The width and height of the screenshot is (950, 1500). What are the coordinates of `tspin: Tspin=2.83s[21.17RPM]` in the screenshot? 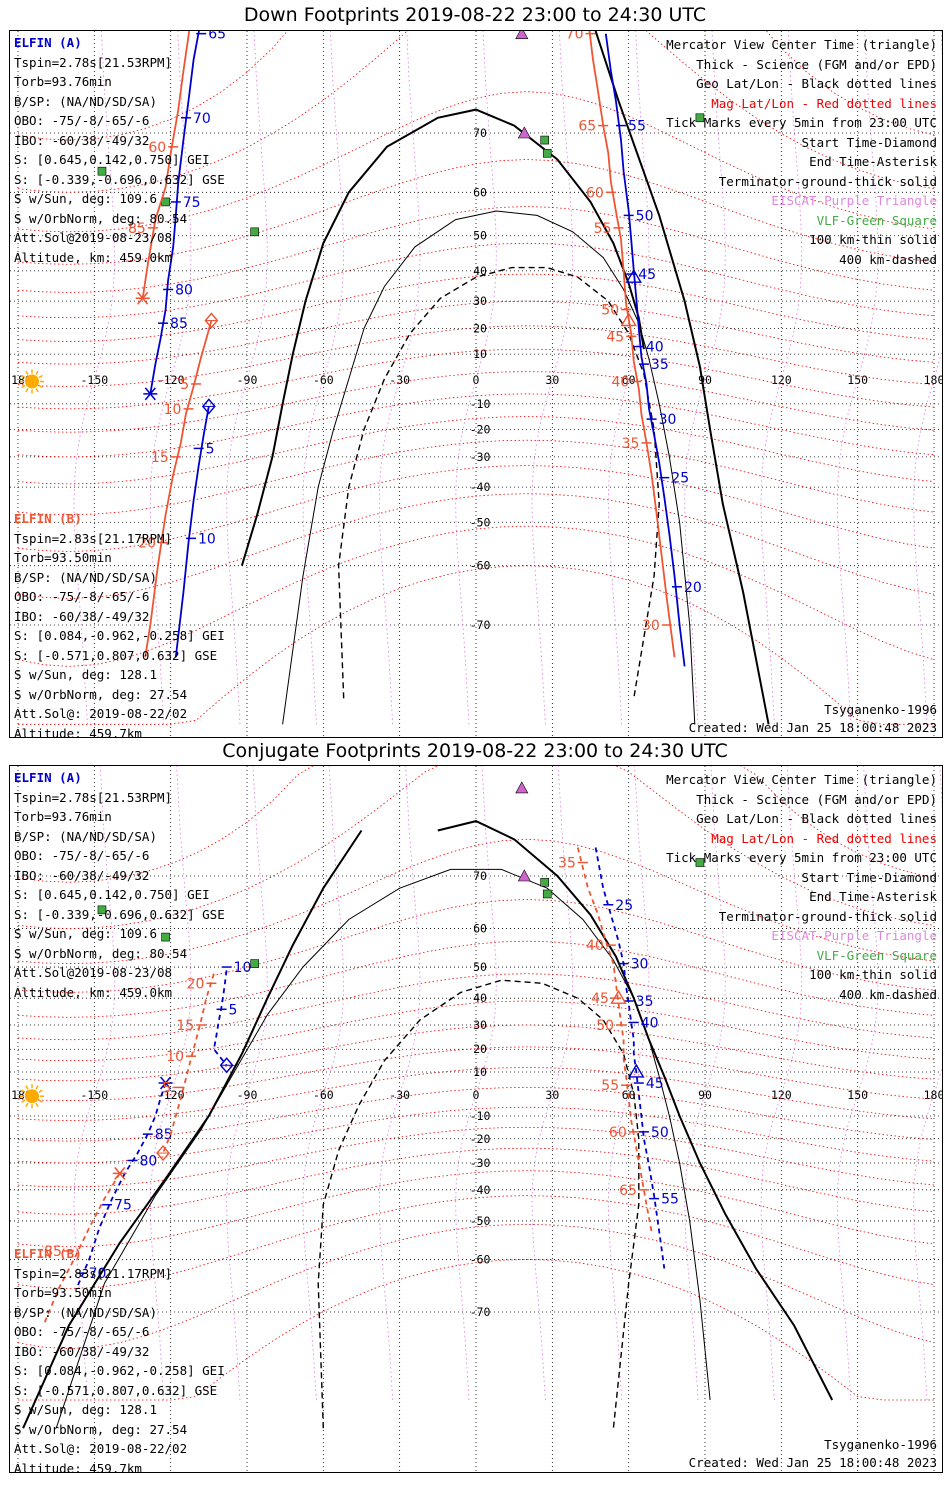 It's located at (93, 538).